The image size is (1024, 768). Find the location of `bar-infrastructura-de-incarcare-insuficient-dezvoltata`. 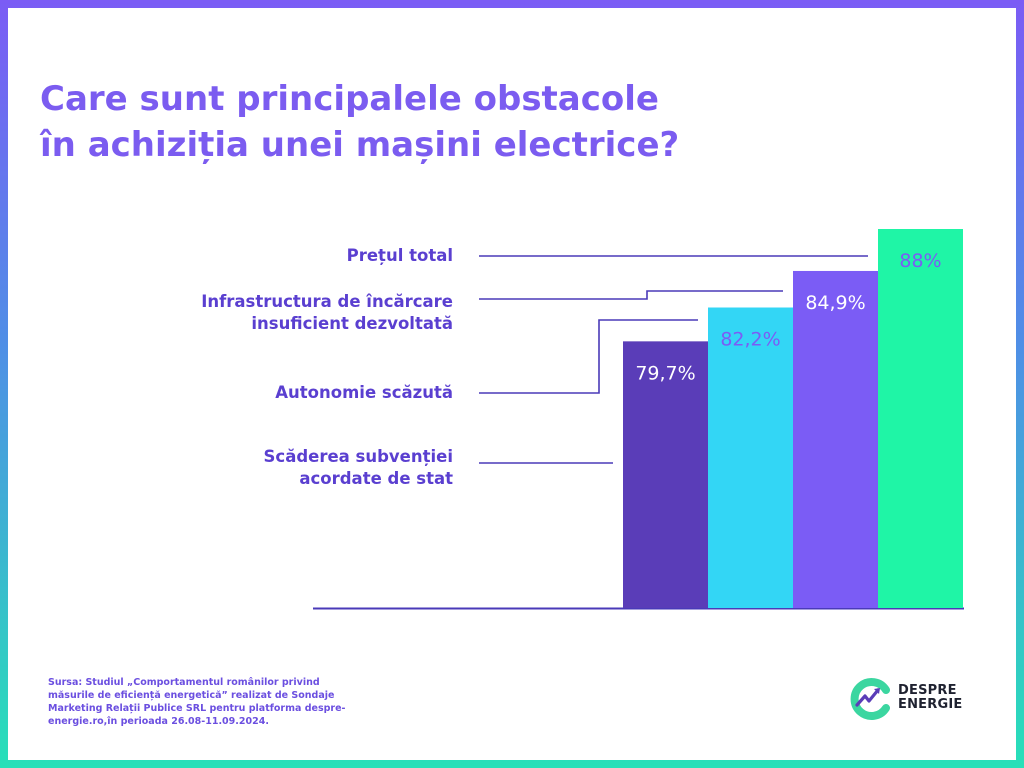

bar-infrastructura-de-incarcare-insuficient-dezvoltata is located at coordinates (835, 439).